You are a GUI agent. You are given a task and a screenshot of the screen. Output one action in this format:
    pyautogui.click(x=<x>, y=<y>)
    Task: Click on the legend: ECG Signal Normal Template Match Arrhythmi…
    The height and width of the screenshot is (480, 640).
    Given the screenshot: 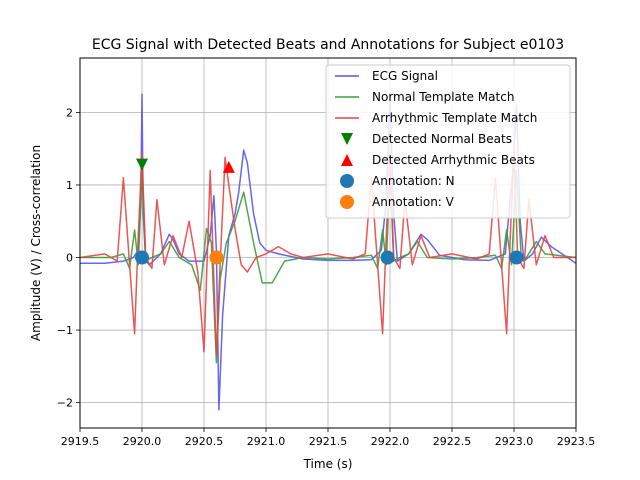 What is the action you would take?
    pyautogui.click(x=448, y=141)
    